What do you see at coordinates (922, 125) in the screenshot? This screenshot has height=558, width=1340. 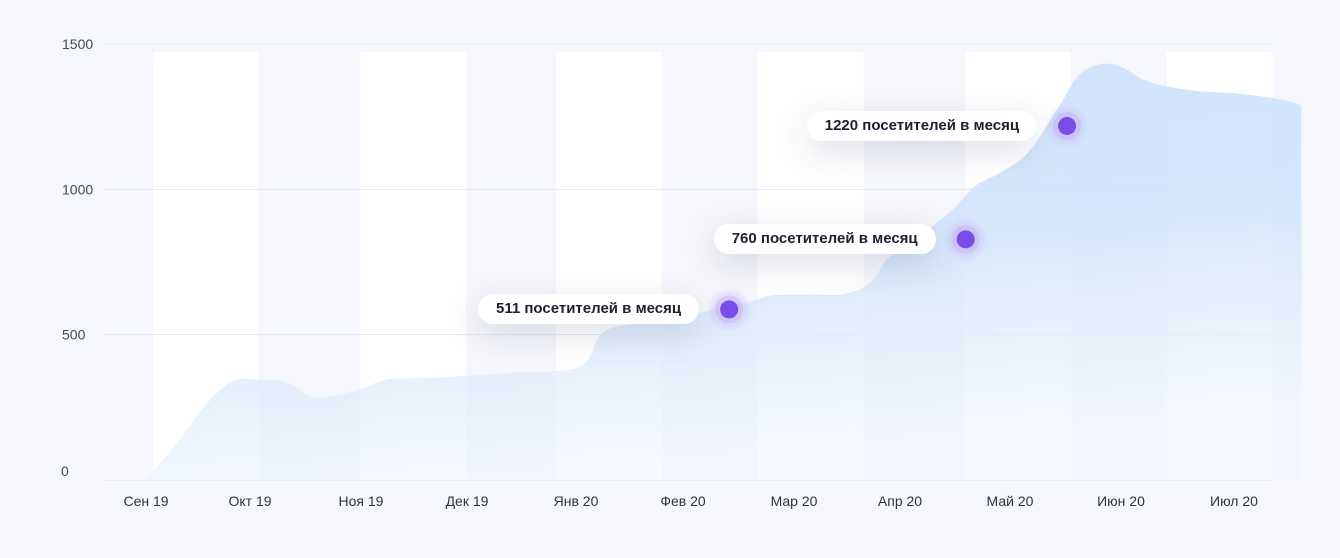 I see `callout-label-3: 1220 посетителей в месяц` at bounding box center [922, 125].